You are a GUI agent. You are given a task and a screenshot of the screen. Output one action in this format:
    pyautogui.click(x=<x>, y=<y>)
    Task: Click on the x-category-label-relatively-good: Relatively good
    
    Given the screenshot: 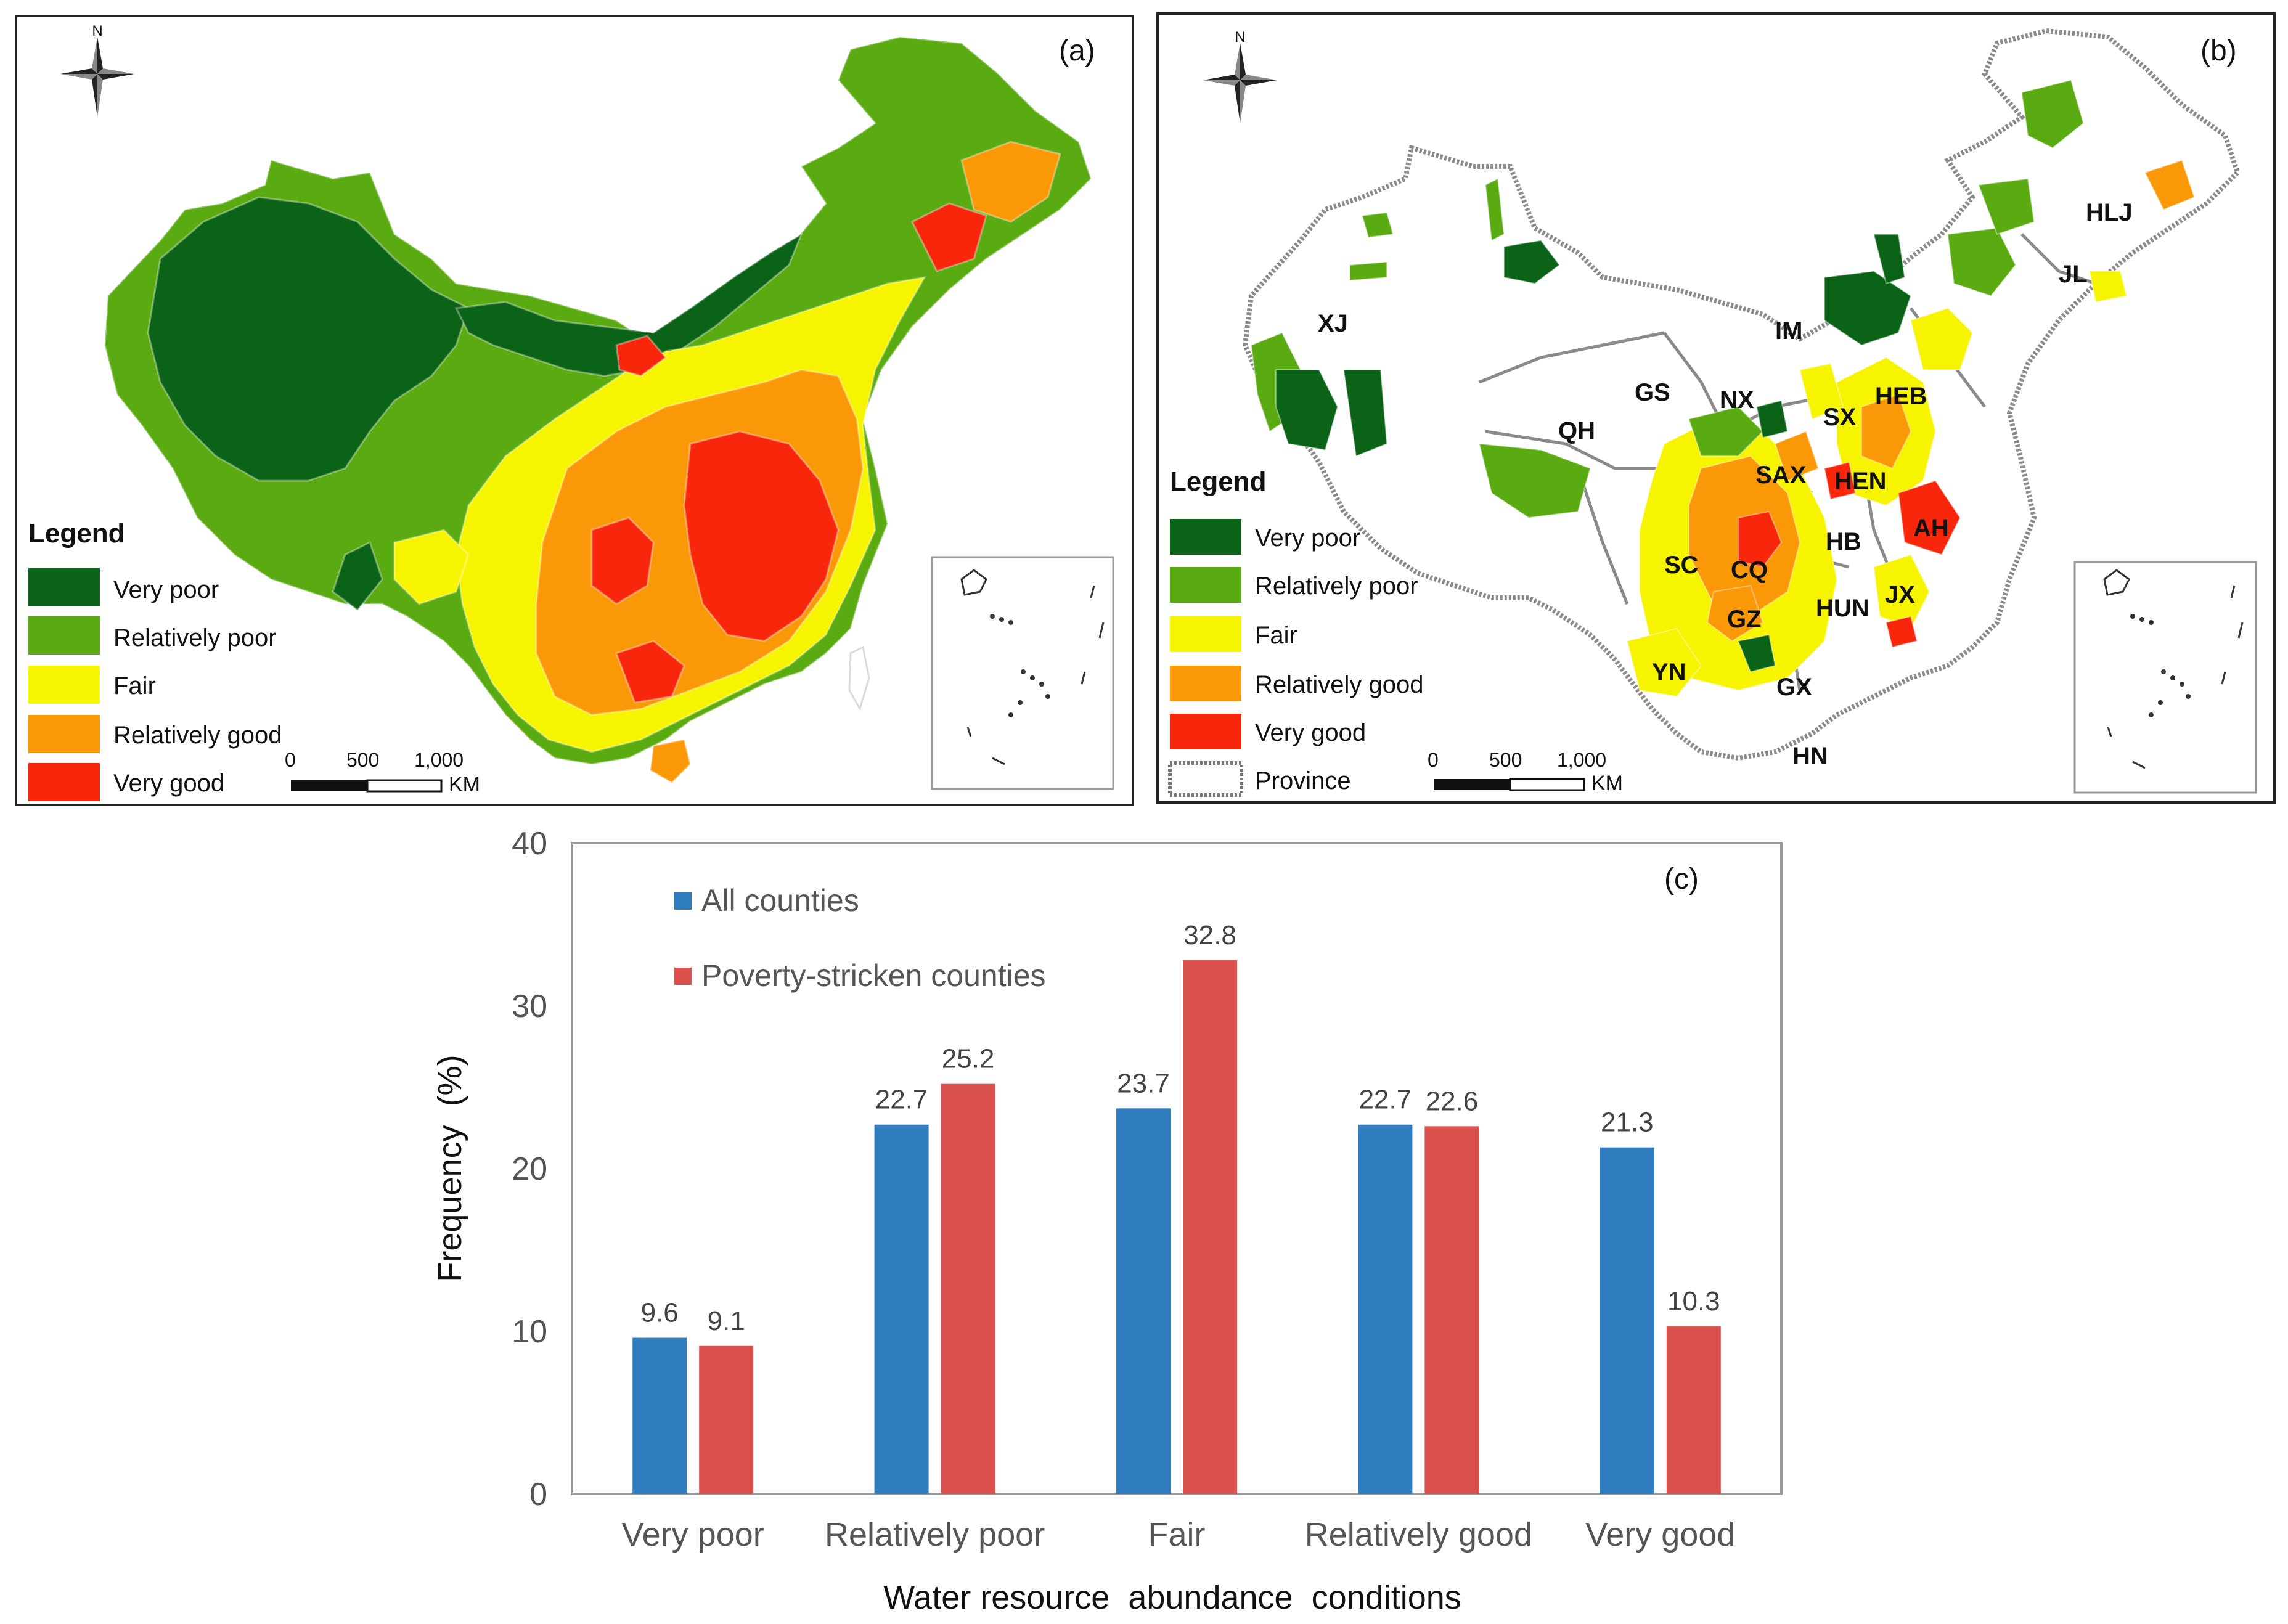 What is the action you would take?
    pyautogui.click(x=1418, y=1534)
    